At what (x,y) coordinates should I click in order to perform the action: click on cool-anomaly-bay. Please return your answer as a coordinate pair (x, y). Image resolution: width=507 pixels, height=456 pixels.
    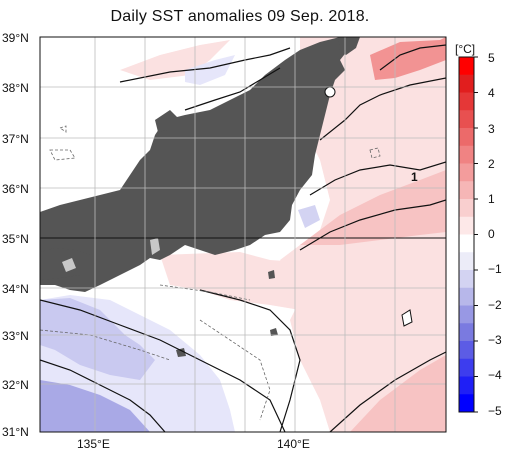
    Looking at the image, I should click on (309, 216).